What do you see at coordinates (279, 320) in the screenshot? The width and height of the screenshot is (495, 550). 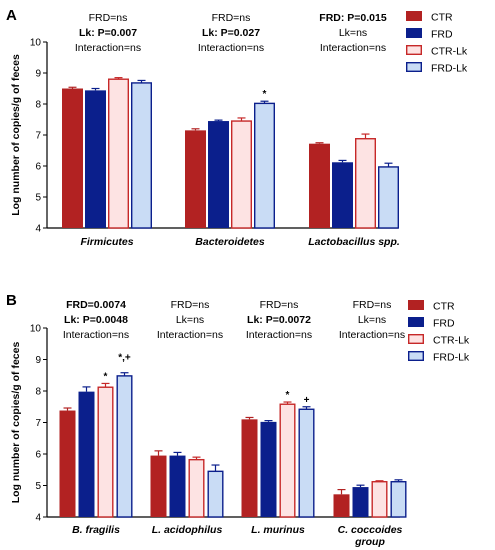 I see `stat-line: Lk: P=0.0072` at bounding box center [279, 320].